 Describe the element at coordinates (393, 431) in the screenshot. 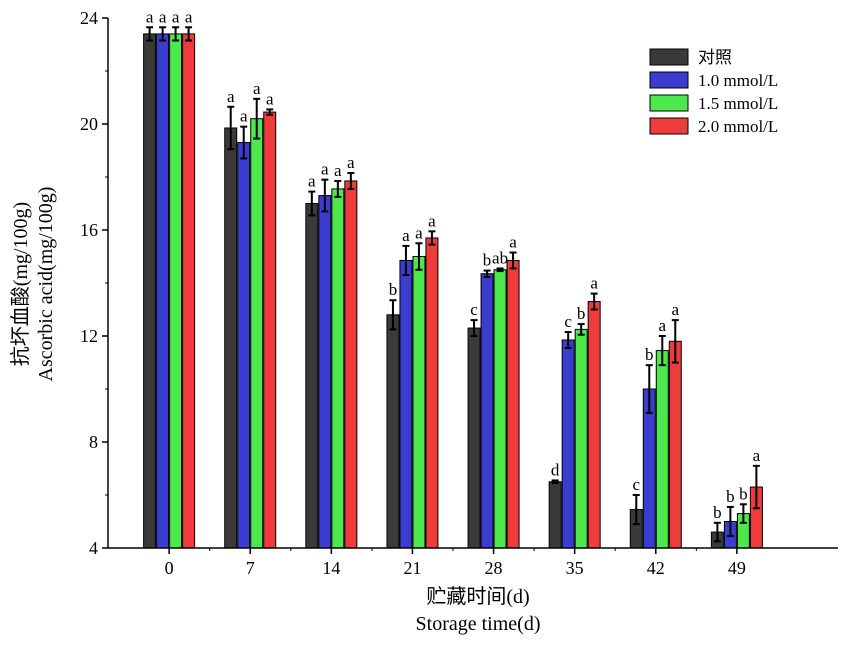

I see `bar---21` at that location.